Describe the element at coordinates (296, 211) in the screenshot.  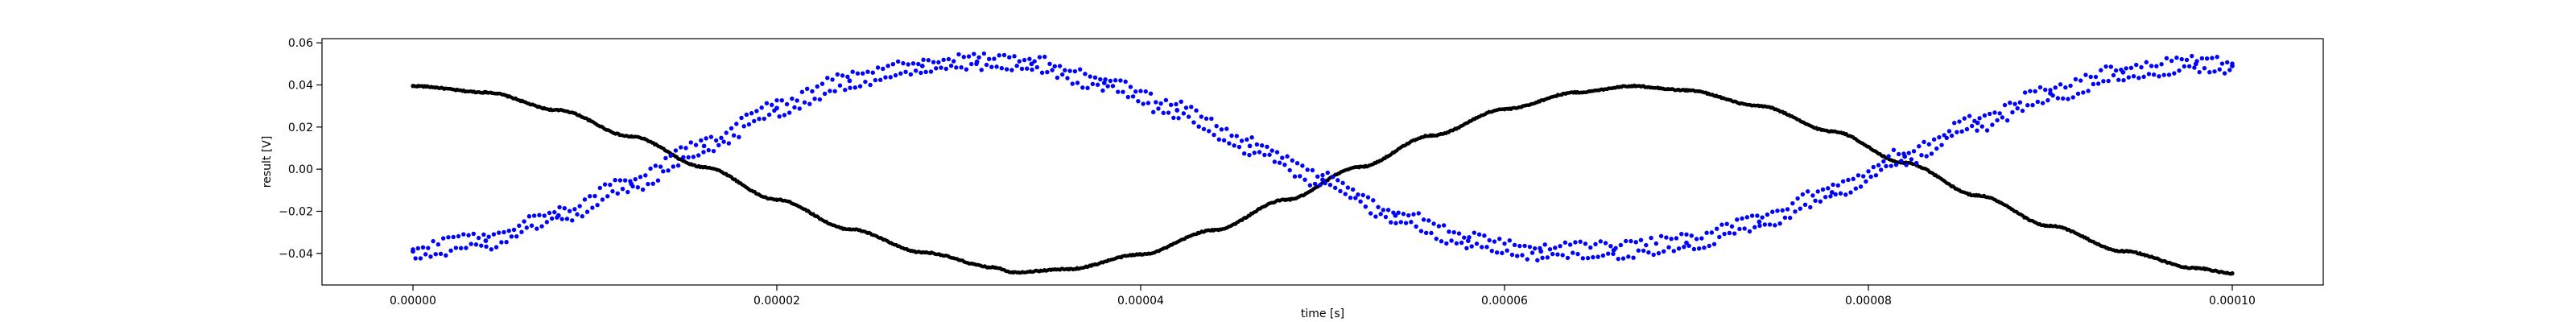
I see `y-tick-label: −0.02` at that location.